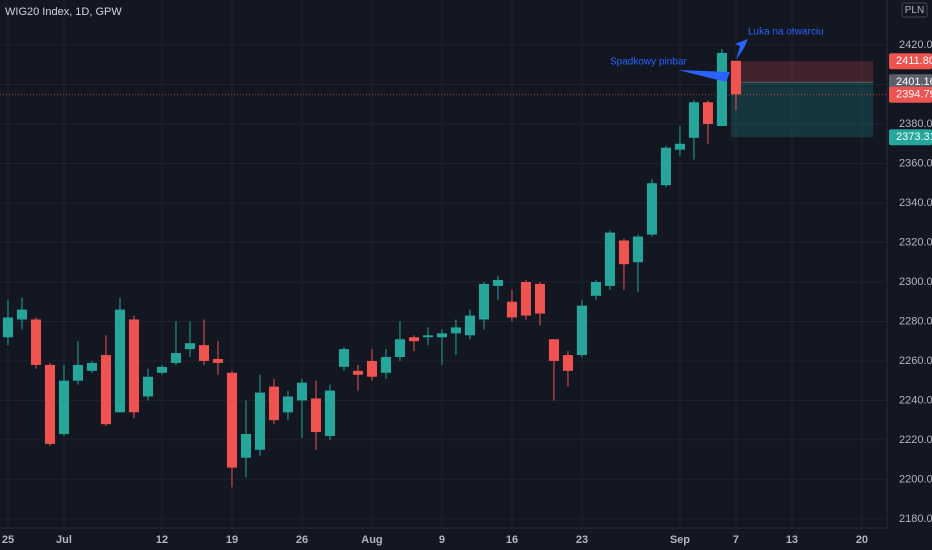 This screenshot has width=932, height=550. What do you see at coordinates (915, 400) in the screenshot?
I see `y-tick-label: 2240.00` at bounding box center [915, 400].